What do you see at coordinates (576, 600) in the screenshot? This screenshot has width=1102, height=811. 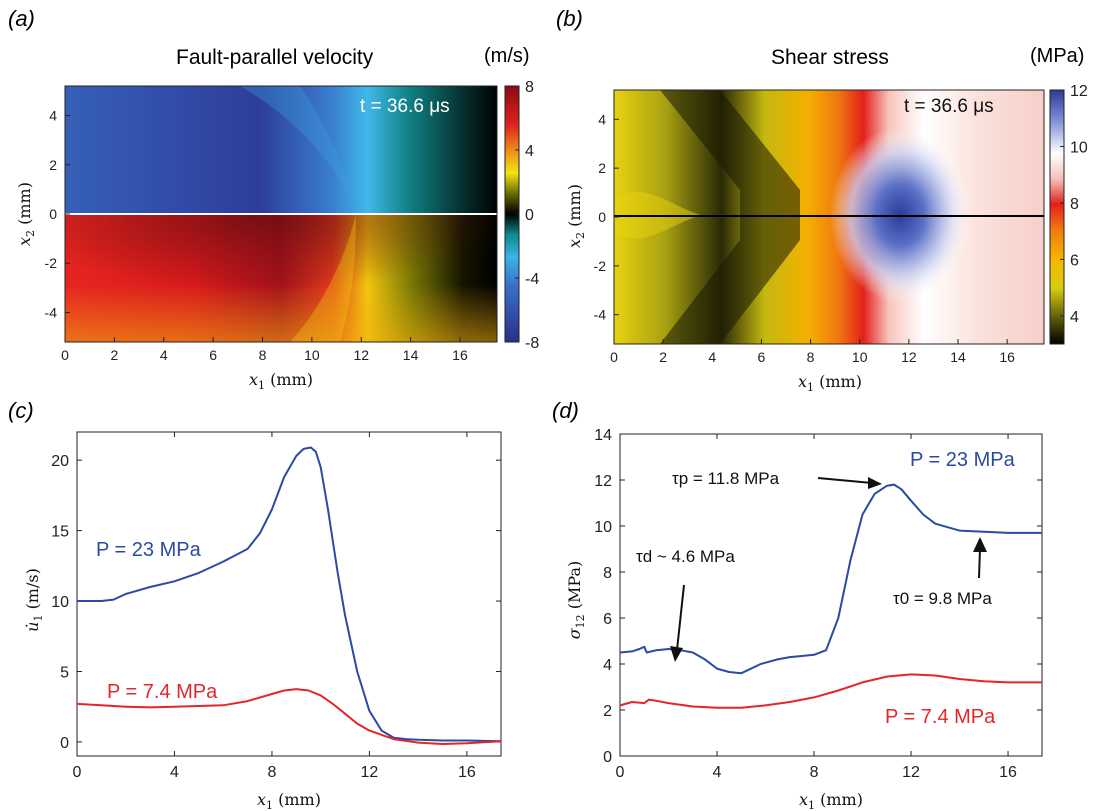 I see `panel-d-ylabel: σ12 (MPa)` at bounding box center [576, 600].